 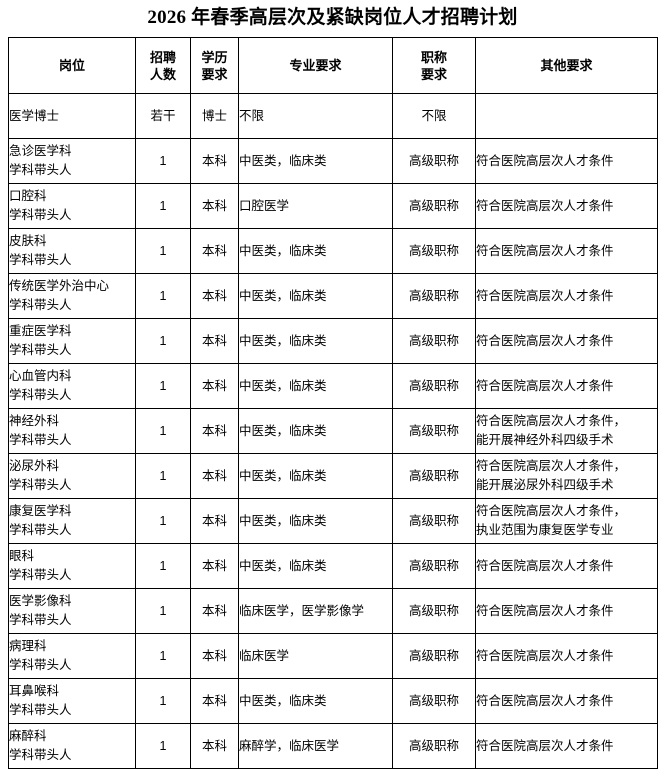 I want to click on column-header-degree: 学历 要求, so click(x=214, y=65).